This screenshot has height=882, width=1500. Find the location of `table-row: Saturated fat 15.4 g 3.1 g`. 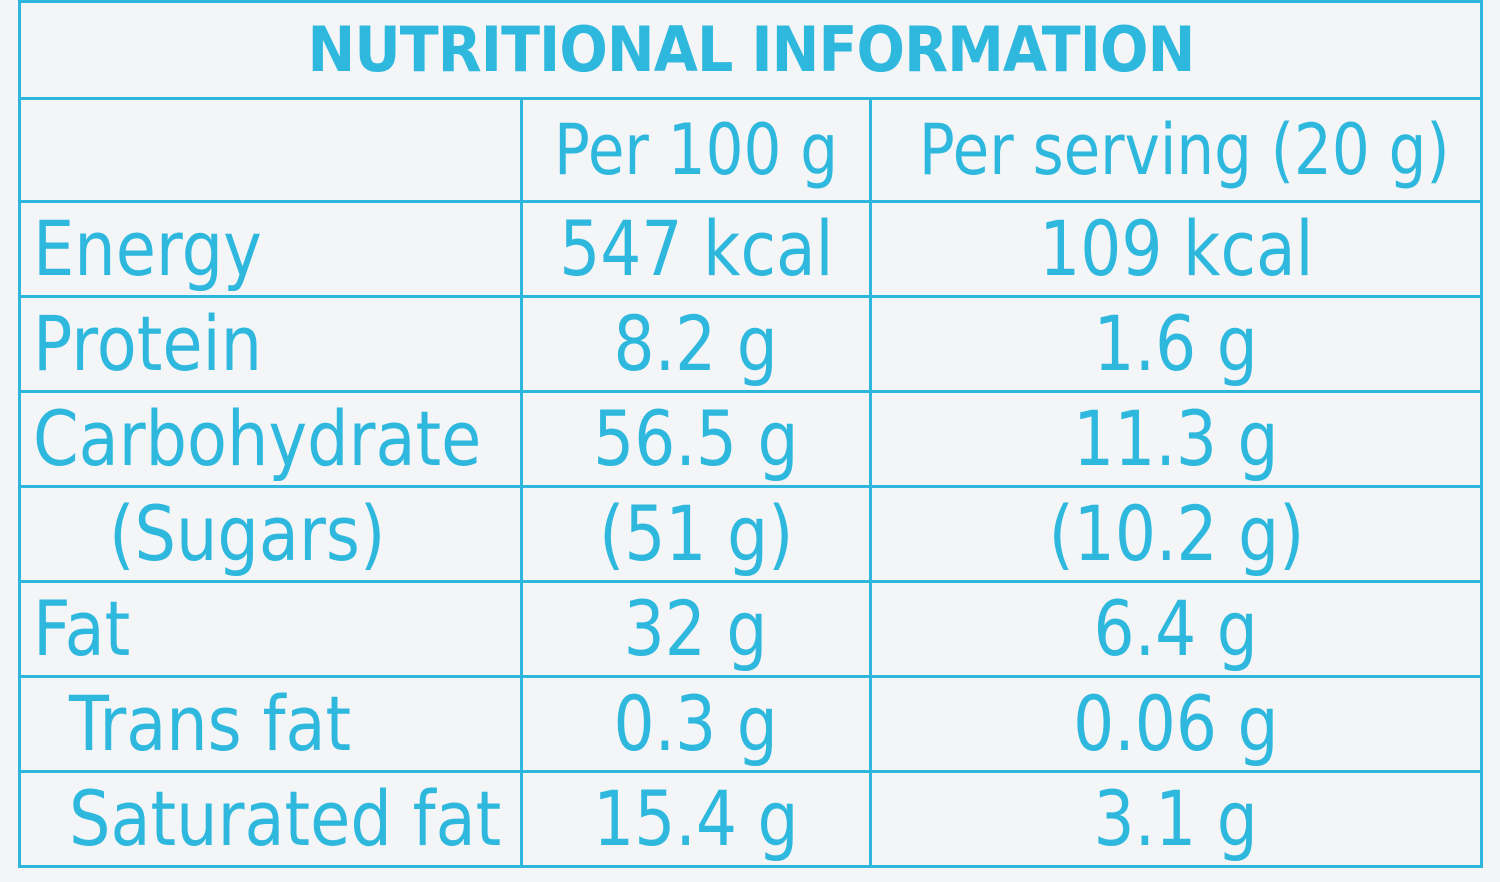

table-row: Saturated fat 15.4 g 3.1 g is located at coordinates (751, 819).